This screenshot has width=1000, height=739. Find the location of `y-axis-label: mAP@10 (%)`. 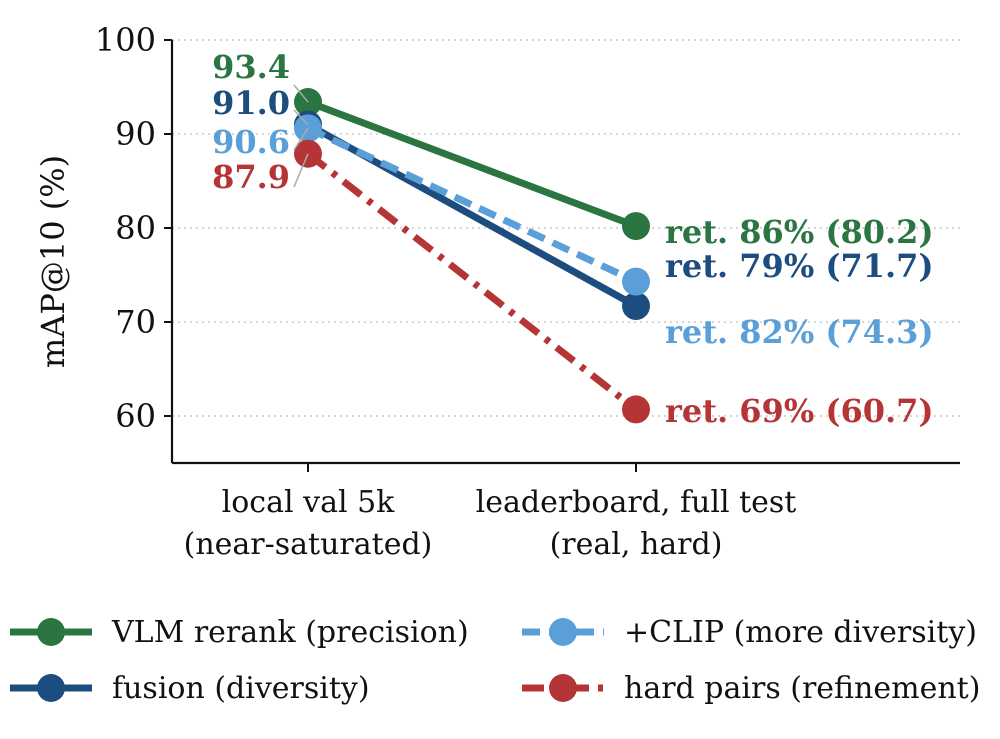

y-axis-label: mAP@10 (%) is located at coordinates (53, 261).